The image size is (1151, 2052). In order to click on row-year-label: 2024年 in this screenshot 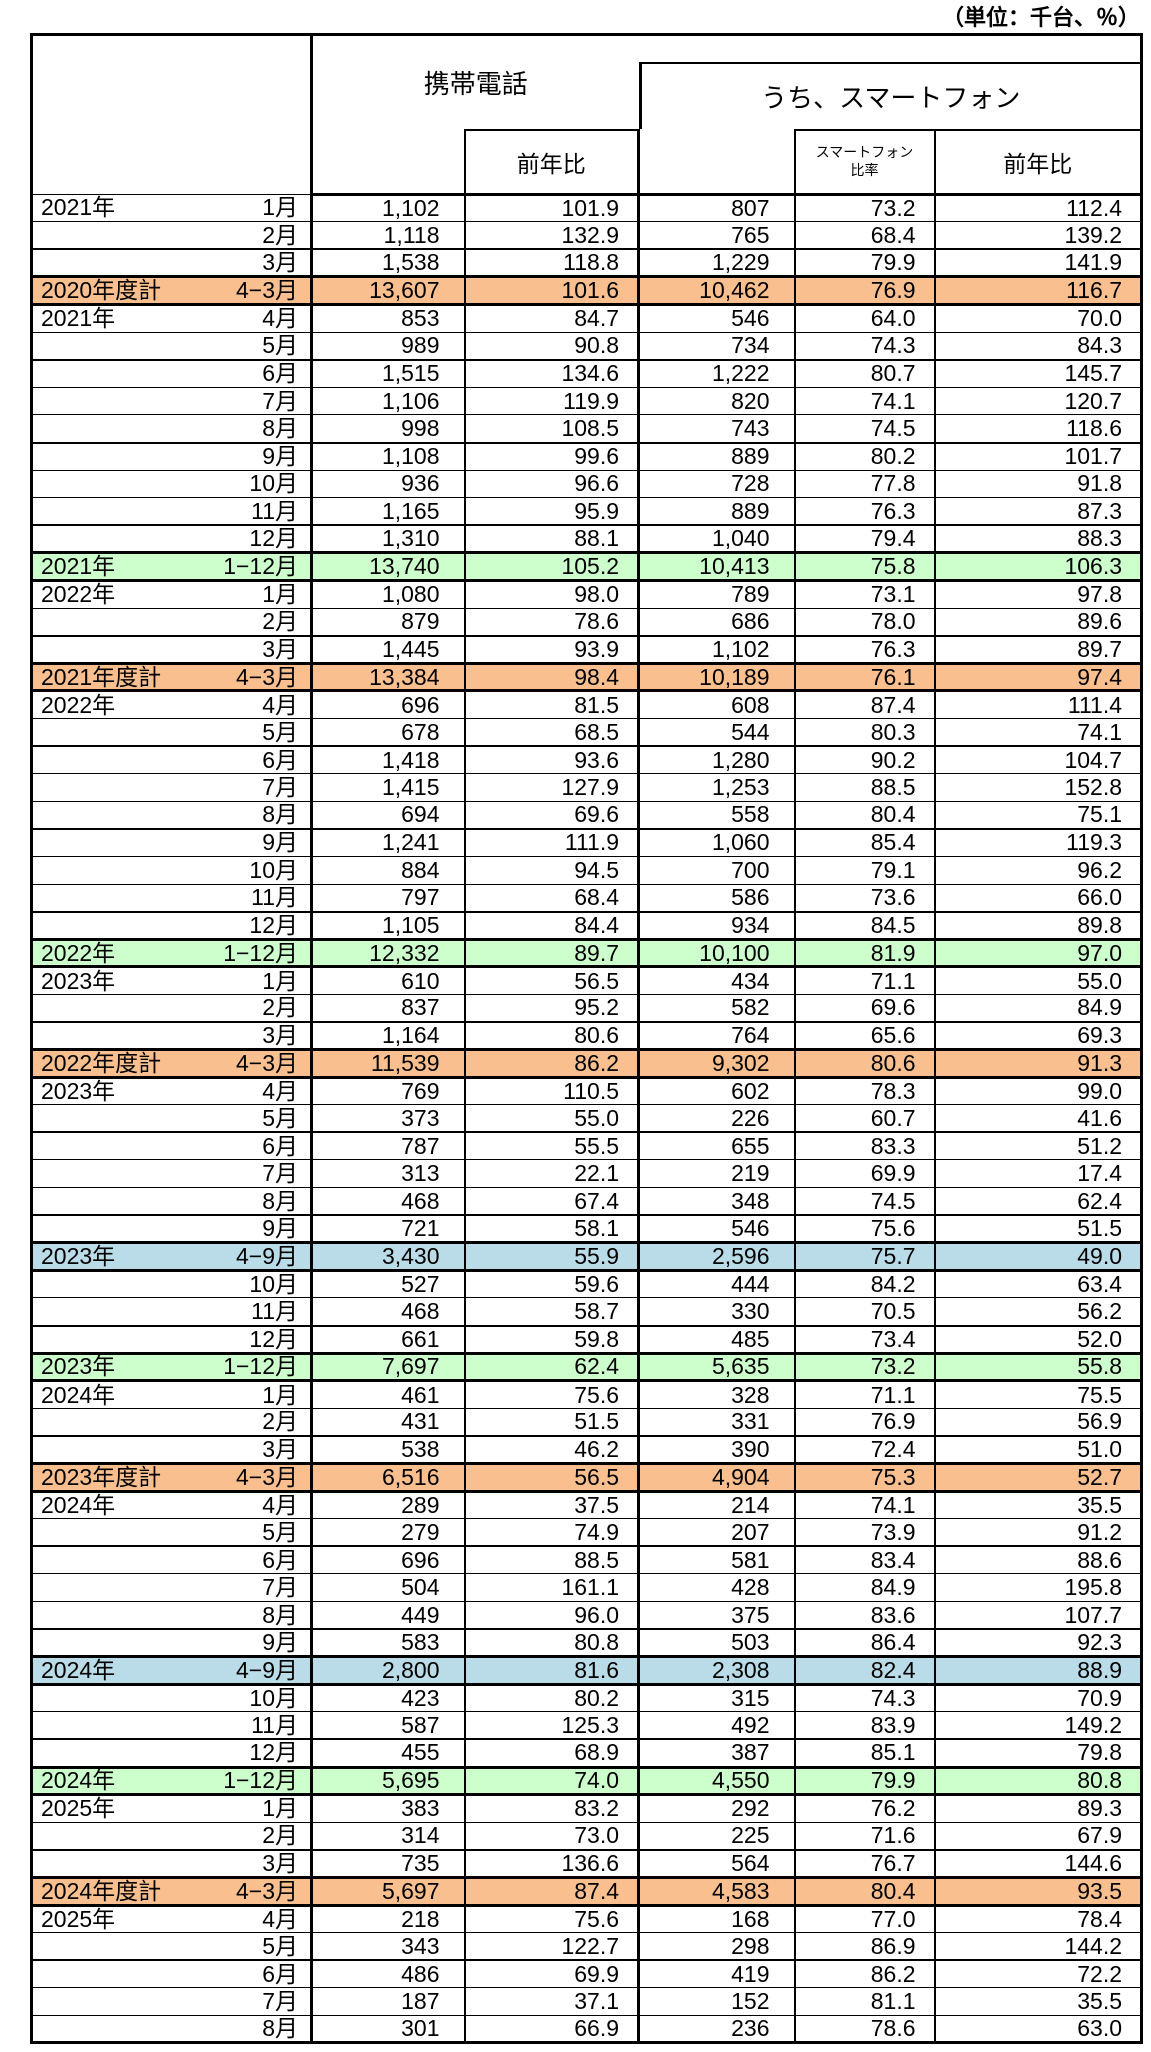, I will do `click(78, 1504)`.